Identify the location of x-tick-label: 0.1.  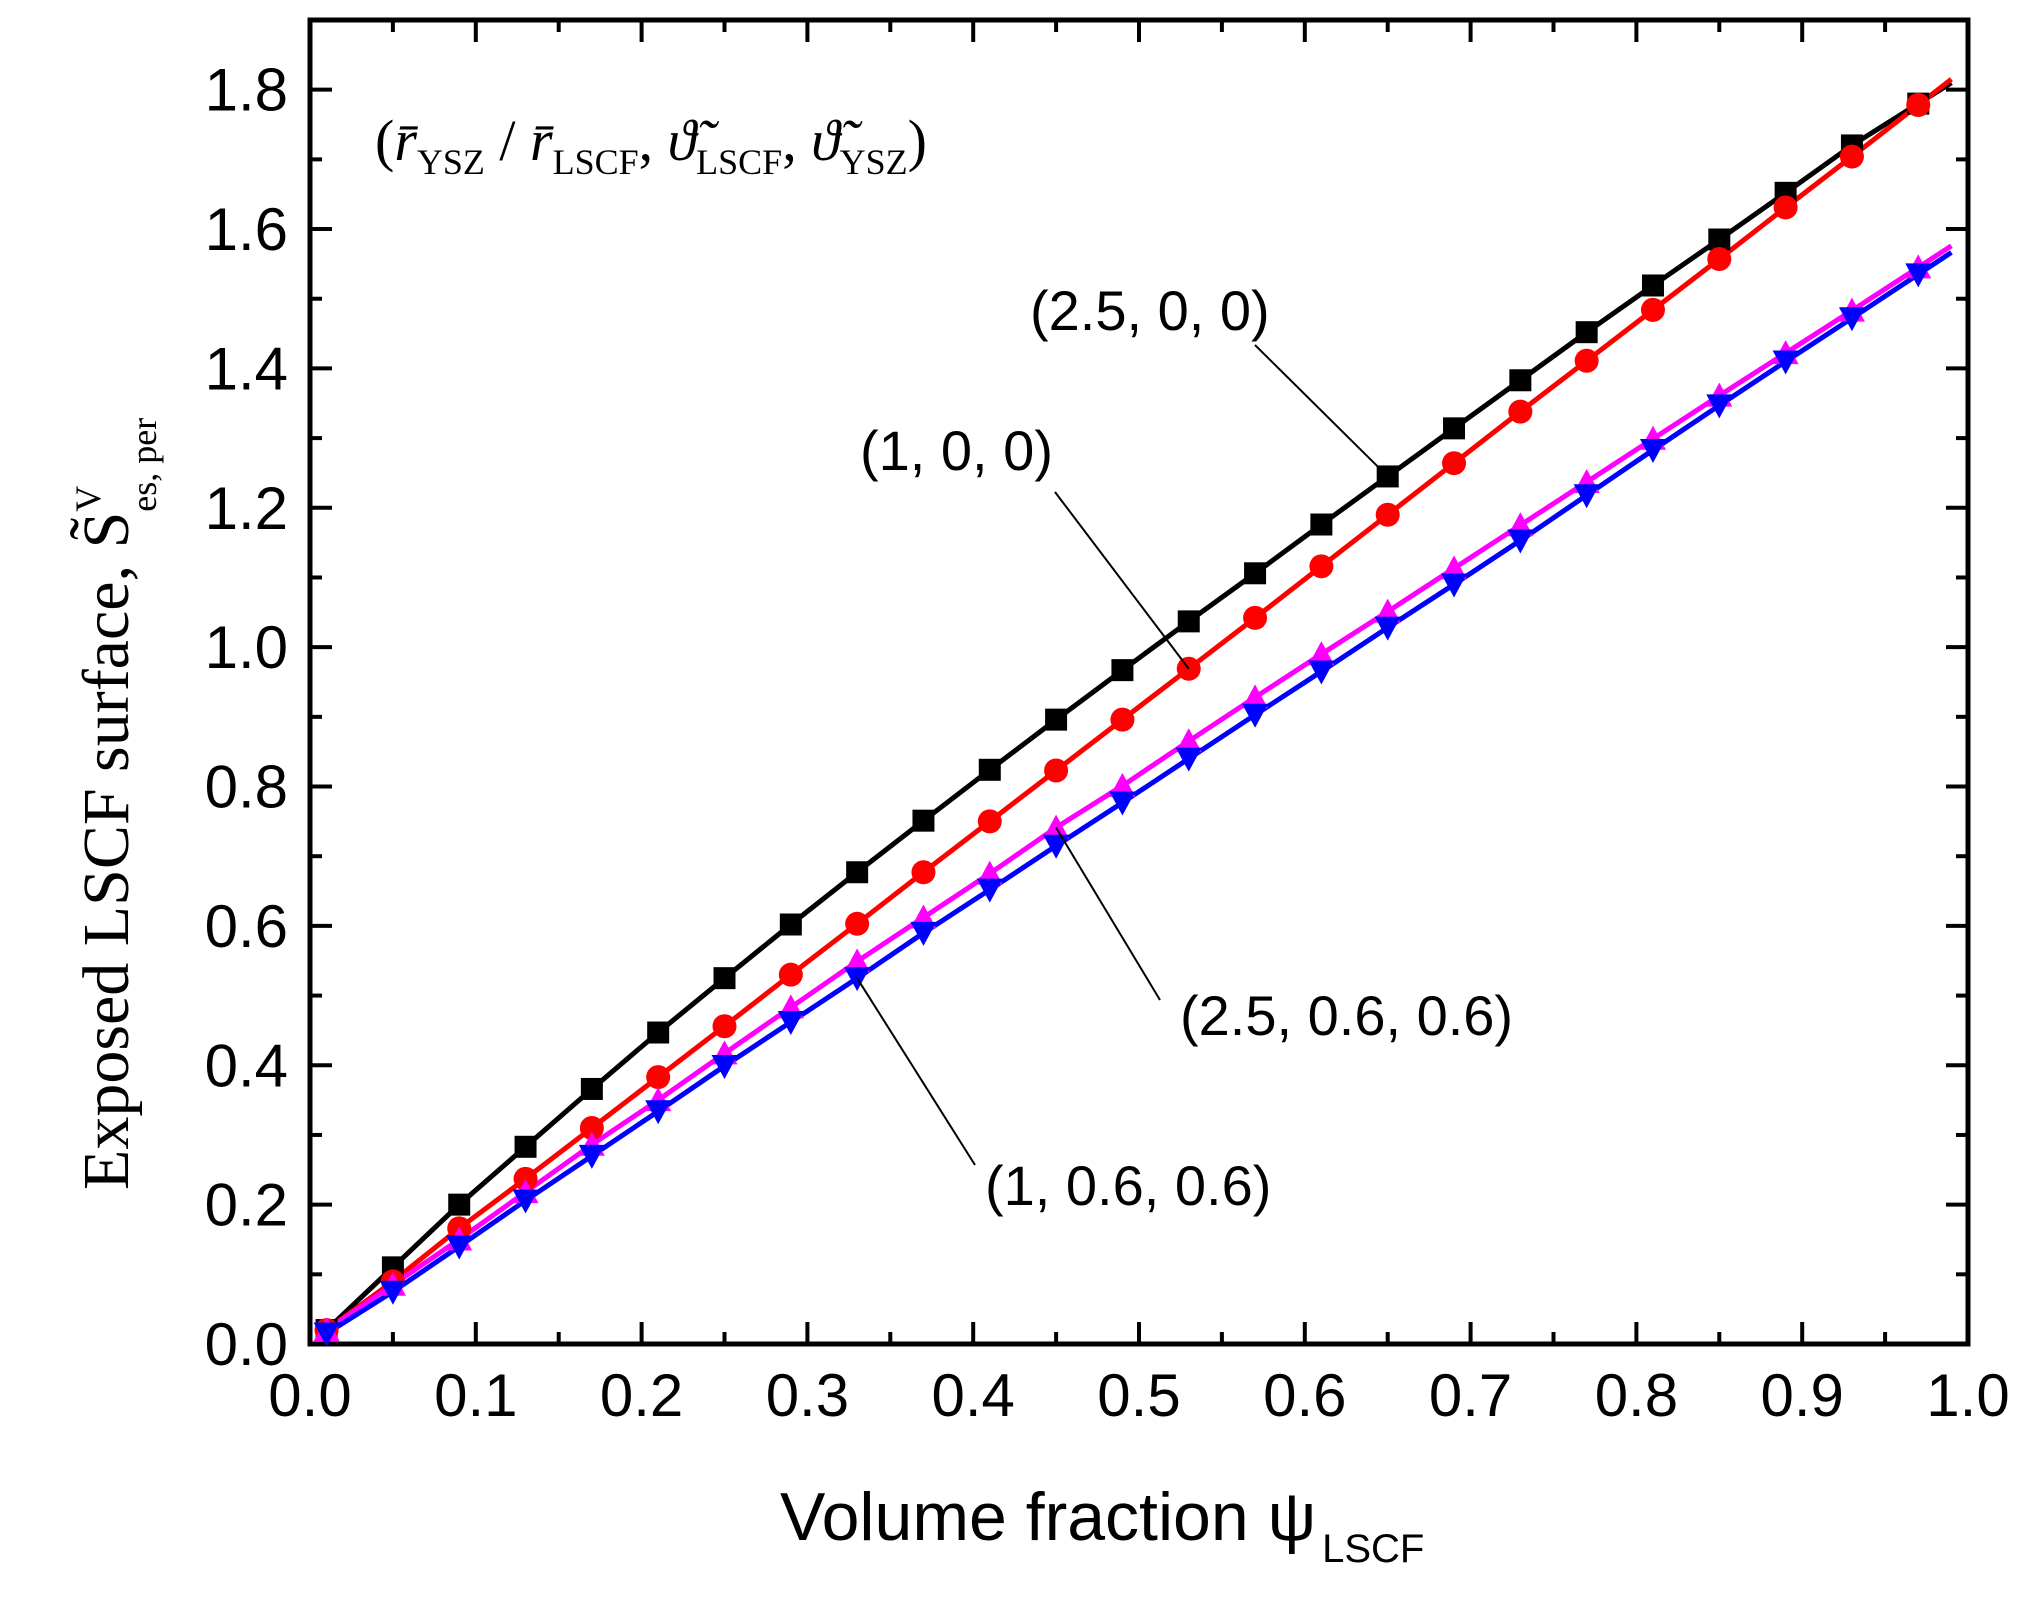
(475, 1395).